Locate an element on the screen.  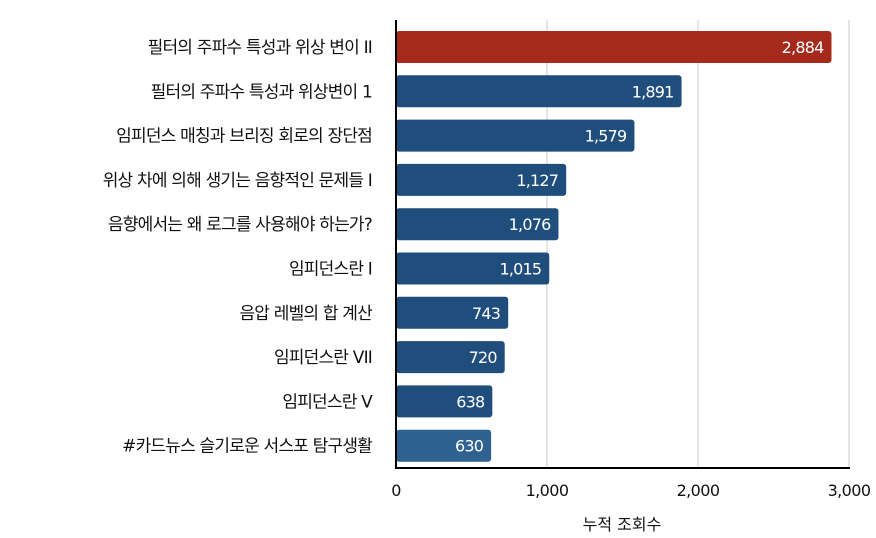
x-tick-label: 1,000 is located at coordinates (547, 490).